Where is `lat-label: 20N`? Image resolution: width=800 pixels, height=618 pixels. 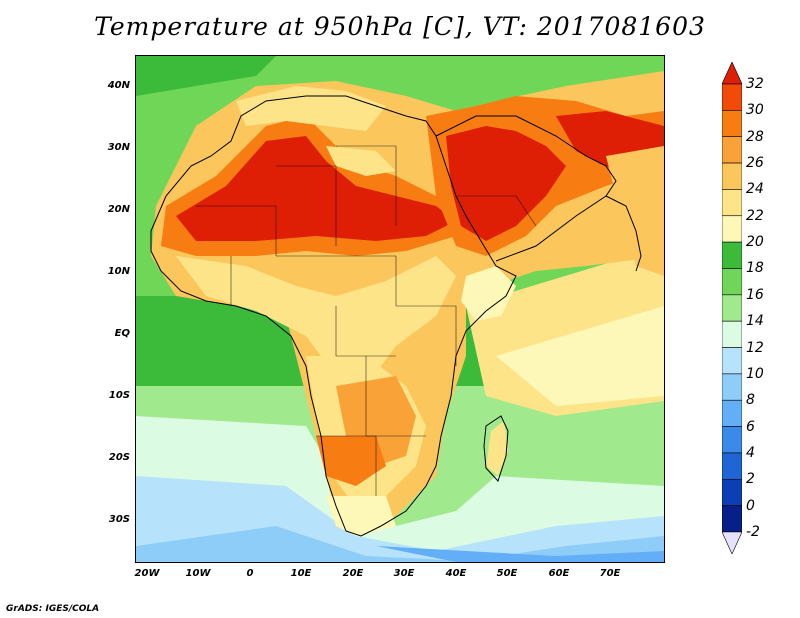
lat-label: 20N is located at coordinates (118, 209).